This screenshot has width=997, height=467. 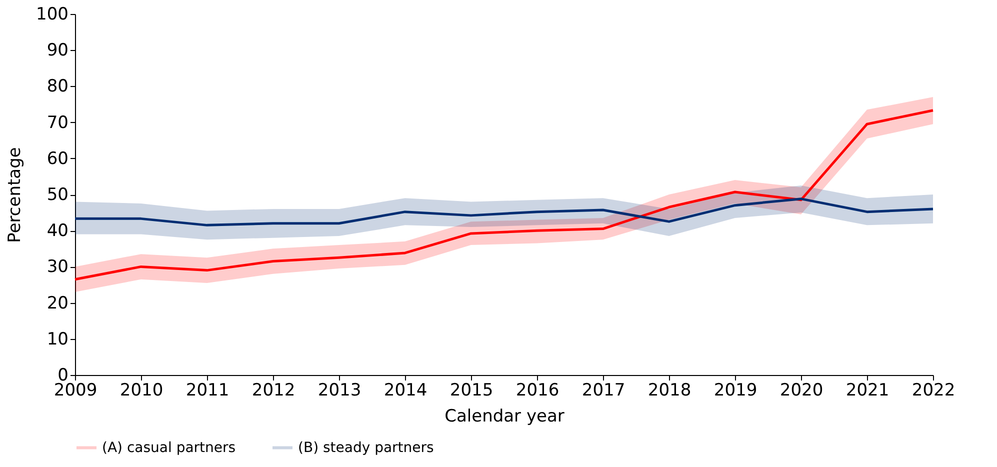 What do you see at coordinates (57, 158) in the screenshot?
I see `y-tick-label: 60` at bounding box center [57, 158].